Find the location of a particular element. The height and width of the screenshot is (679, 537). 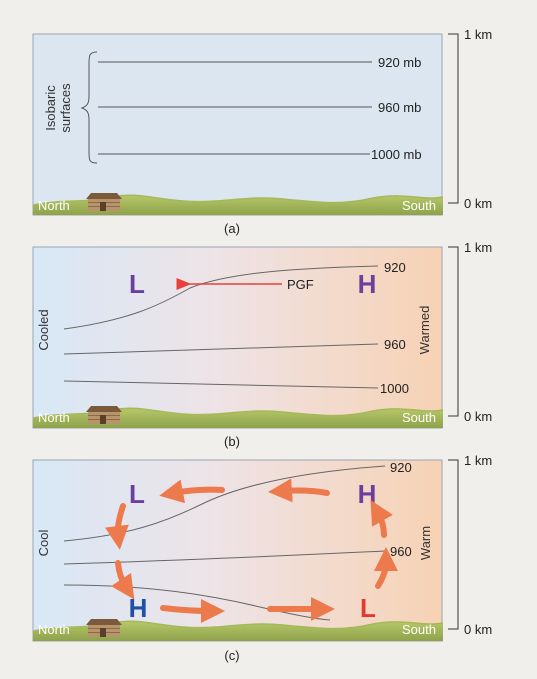

scale-b is located at coordinates (453, 331).